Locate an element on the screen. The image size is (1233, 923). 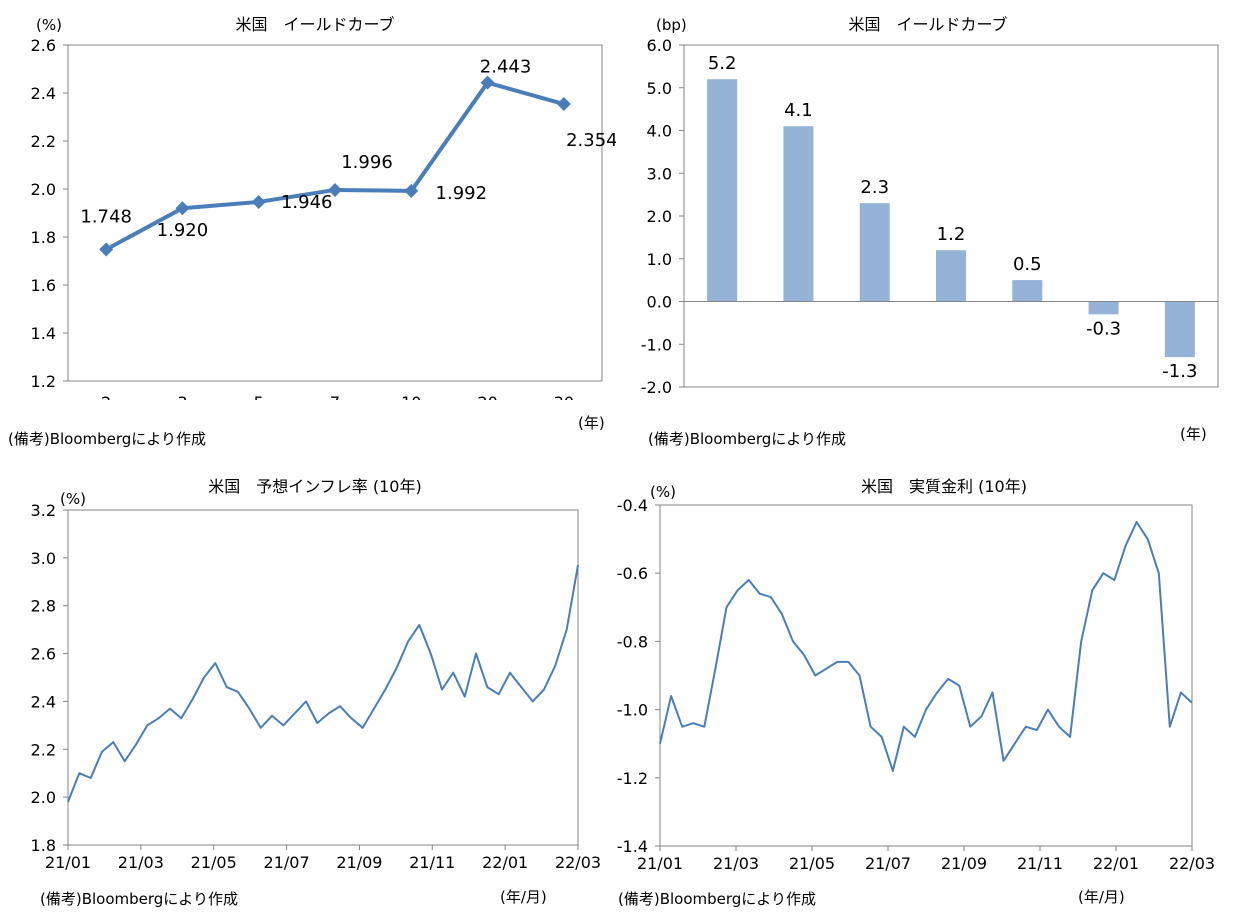
chart-title: 米国 イールドカーブ is located at coordinates (314, 24).